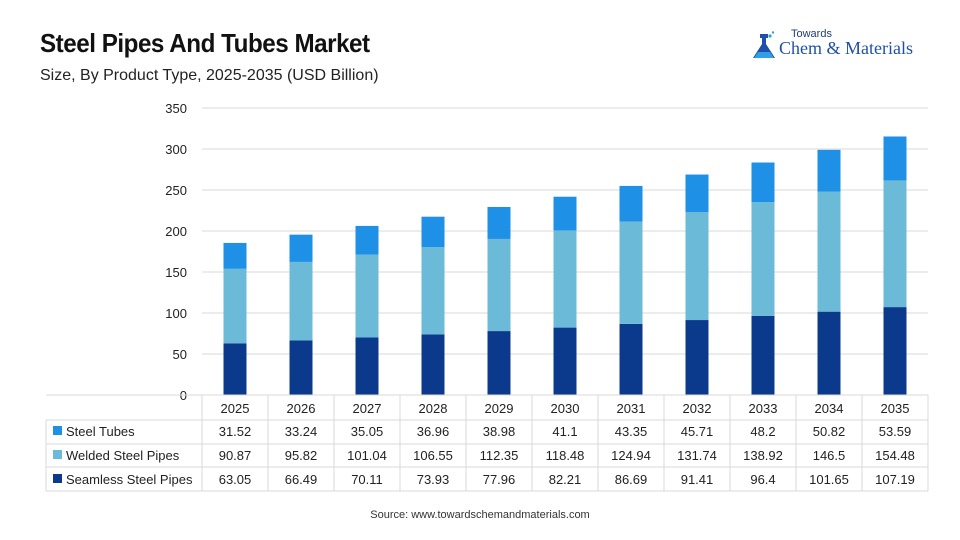 This screenshot has width=960, height=540. Describe the element at coordinates (565, 479) in the screenshot. I see `data-label: 82.21` at that location.